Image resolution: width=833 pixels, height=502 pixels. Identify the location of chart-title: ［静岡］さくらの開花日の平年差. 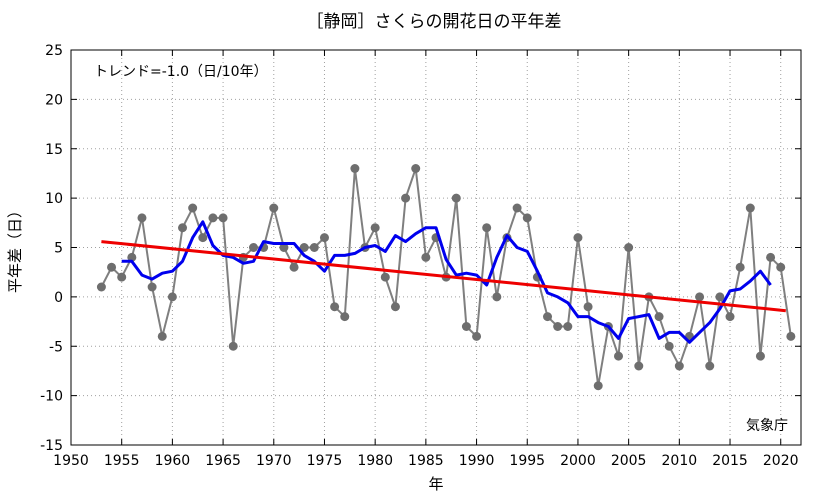
(434, 22).